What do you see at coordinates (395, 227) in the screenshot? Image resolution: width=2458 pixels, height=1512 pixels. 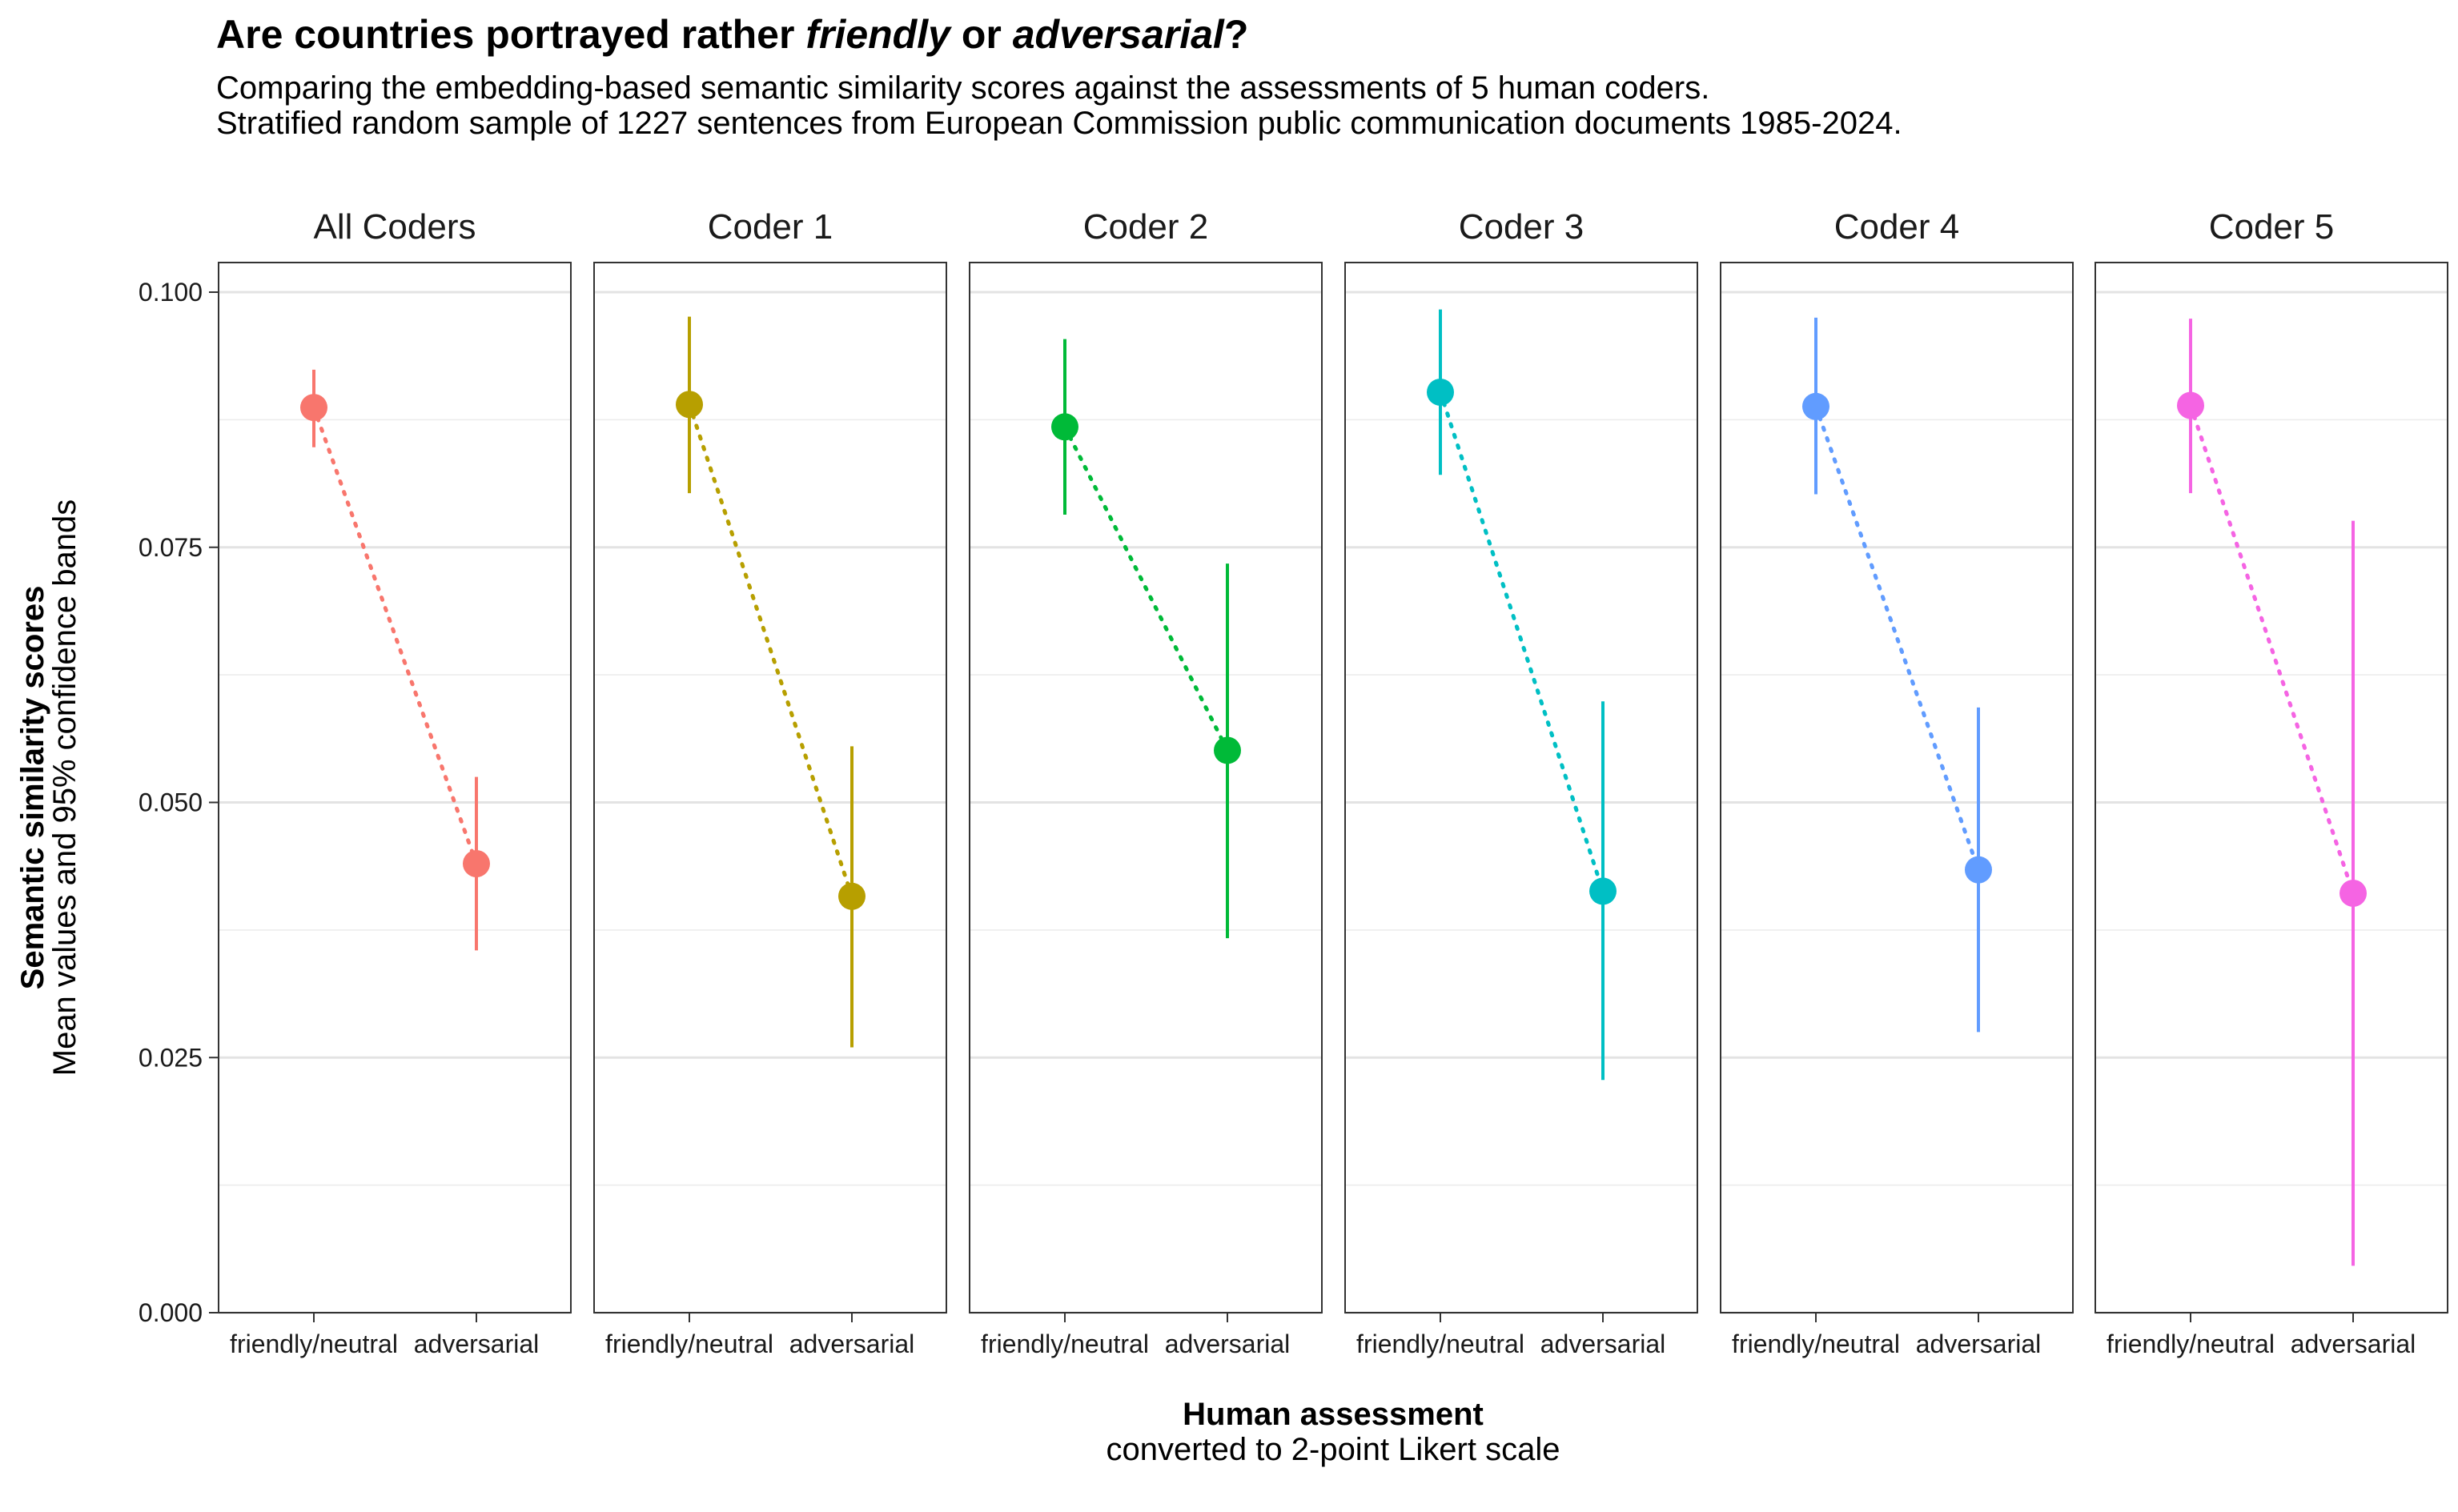 I see `facet-strip-label: All Coders` at bounding box center [395, 227].